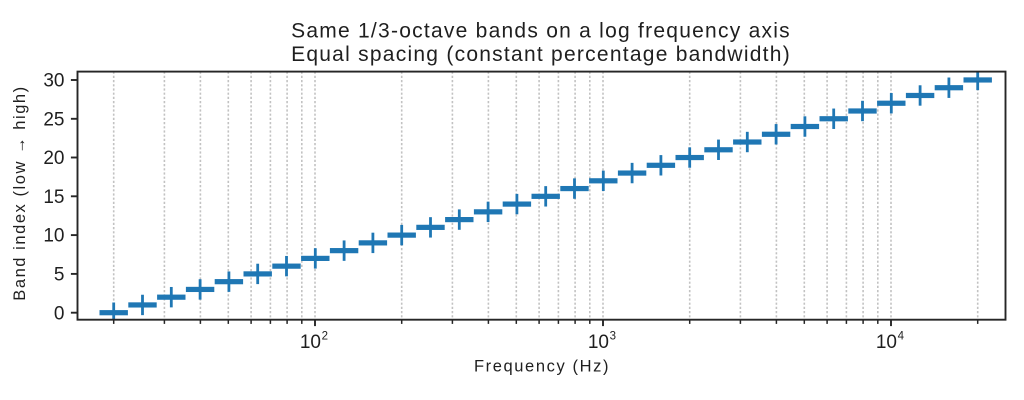  What do you see at coordinates (325, 337) in the screenshot?
I see `svg-text: 2` at bounding box center [325, 337].